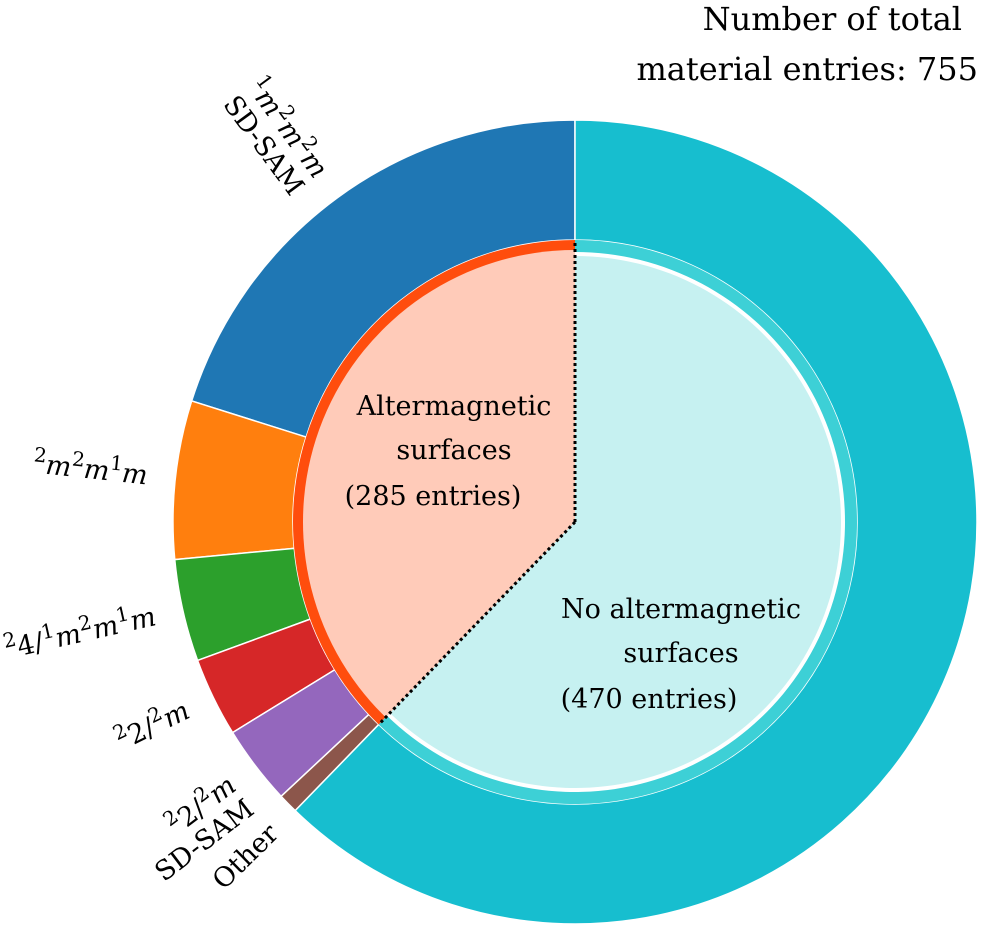 The image size is (996, 943). What do you see at coordinates (832, 19) in the screenshot?
I see `chart-title-line1: Number of total` at bounding box center [832, 19].